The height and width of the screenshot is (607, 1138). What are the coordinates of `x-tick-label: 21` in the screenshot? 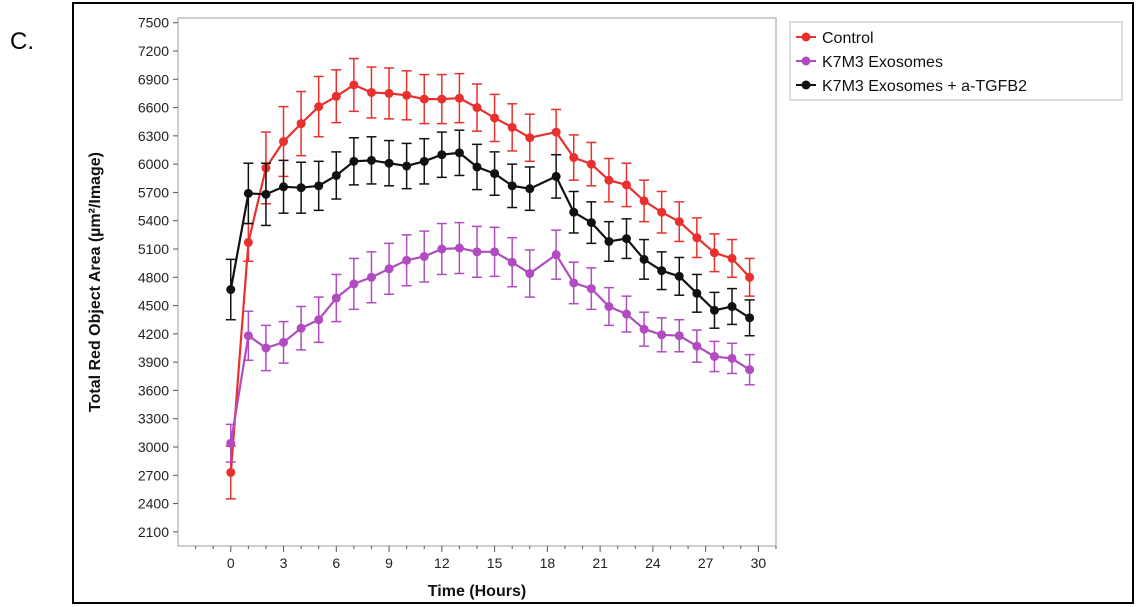 It's located at (600, 563).